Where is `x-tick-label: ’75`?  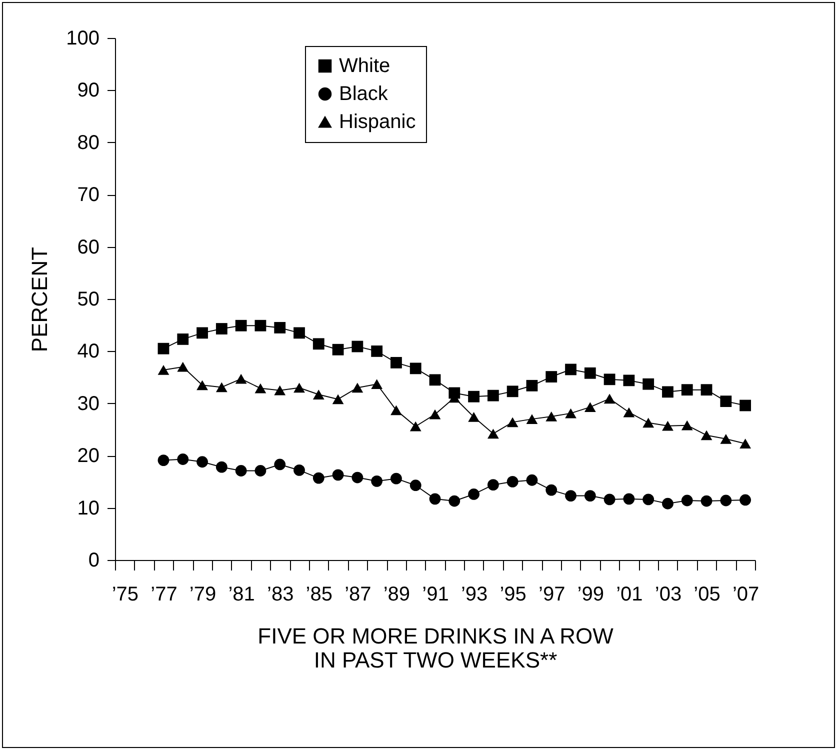 x-tick-label: ’75 is located at coordinates (125, 595).